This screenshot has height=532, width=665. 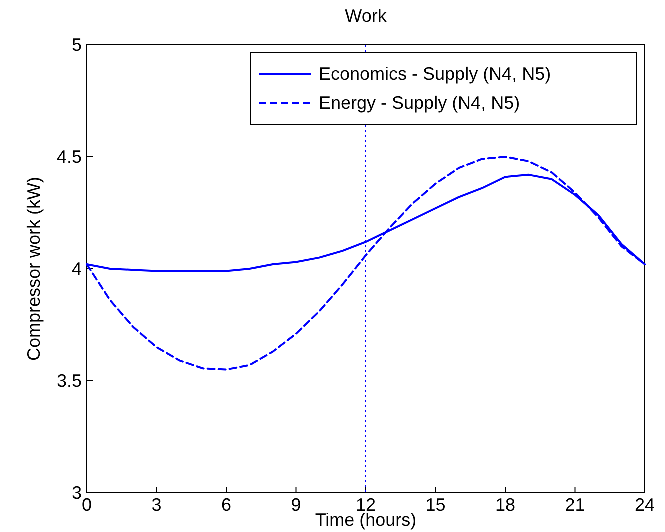 What do you see at coordinates (366, 520) in the screenshot?
I see `x-axis-title: Time (hours)` at bounding box center [366, 520].